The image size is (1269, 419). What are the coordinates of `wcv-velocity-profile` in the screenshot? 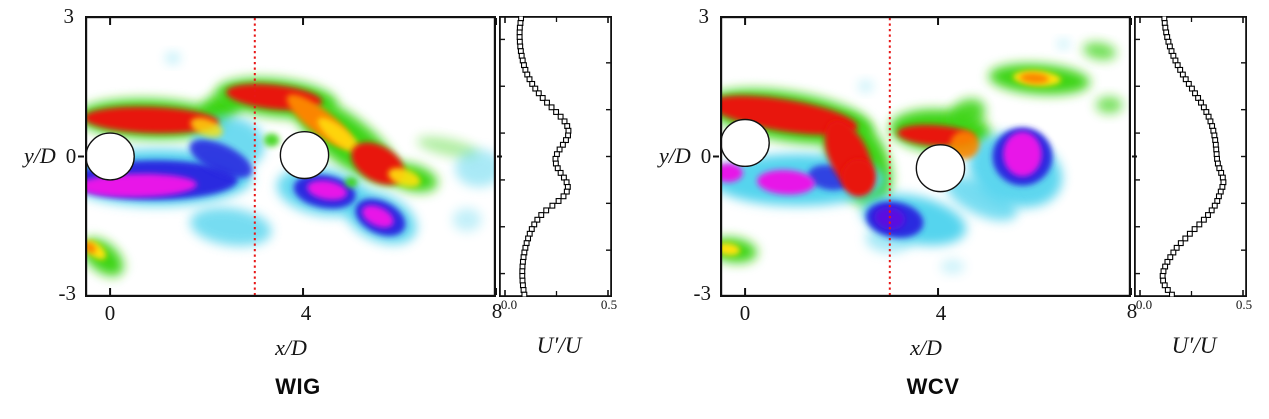 It's located at (1190, 156).